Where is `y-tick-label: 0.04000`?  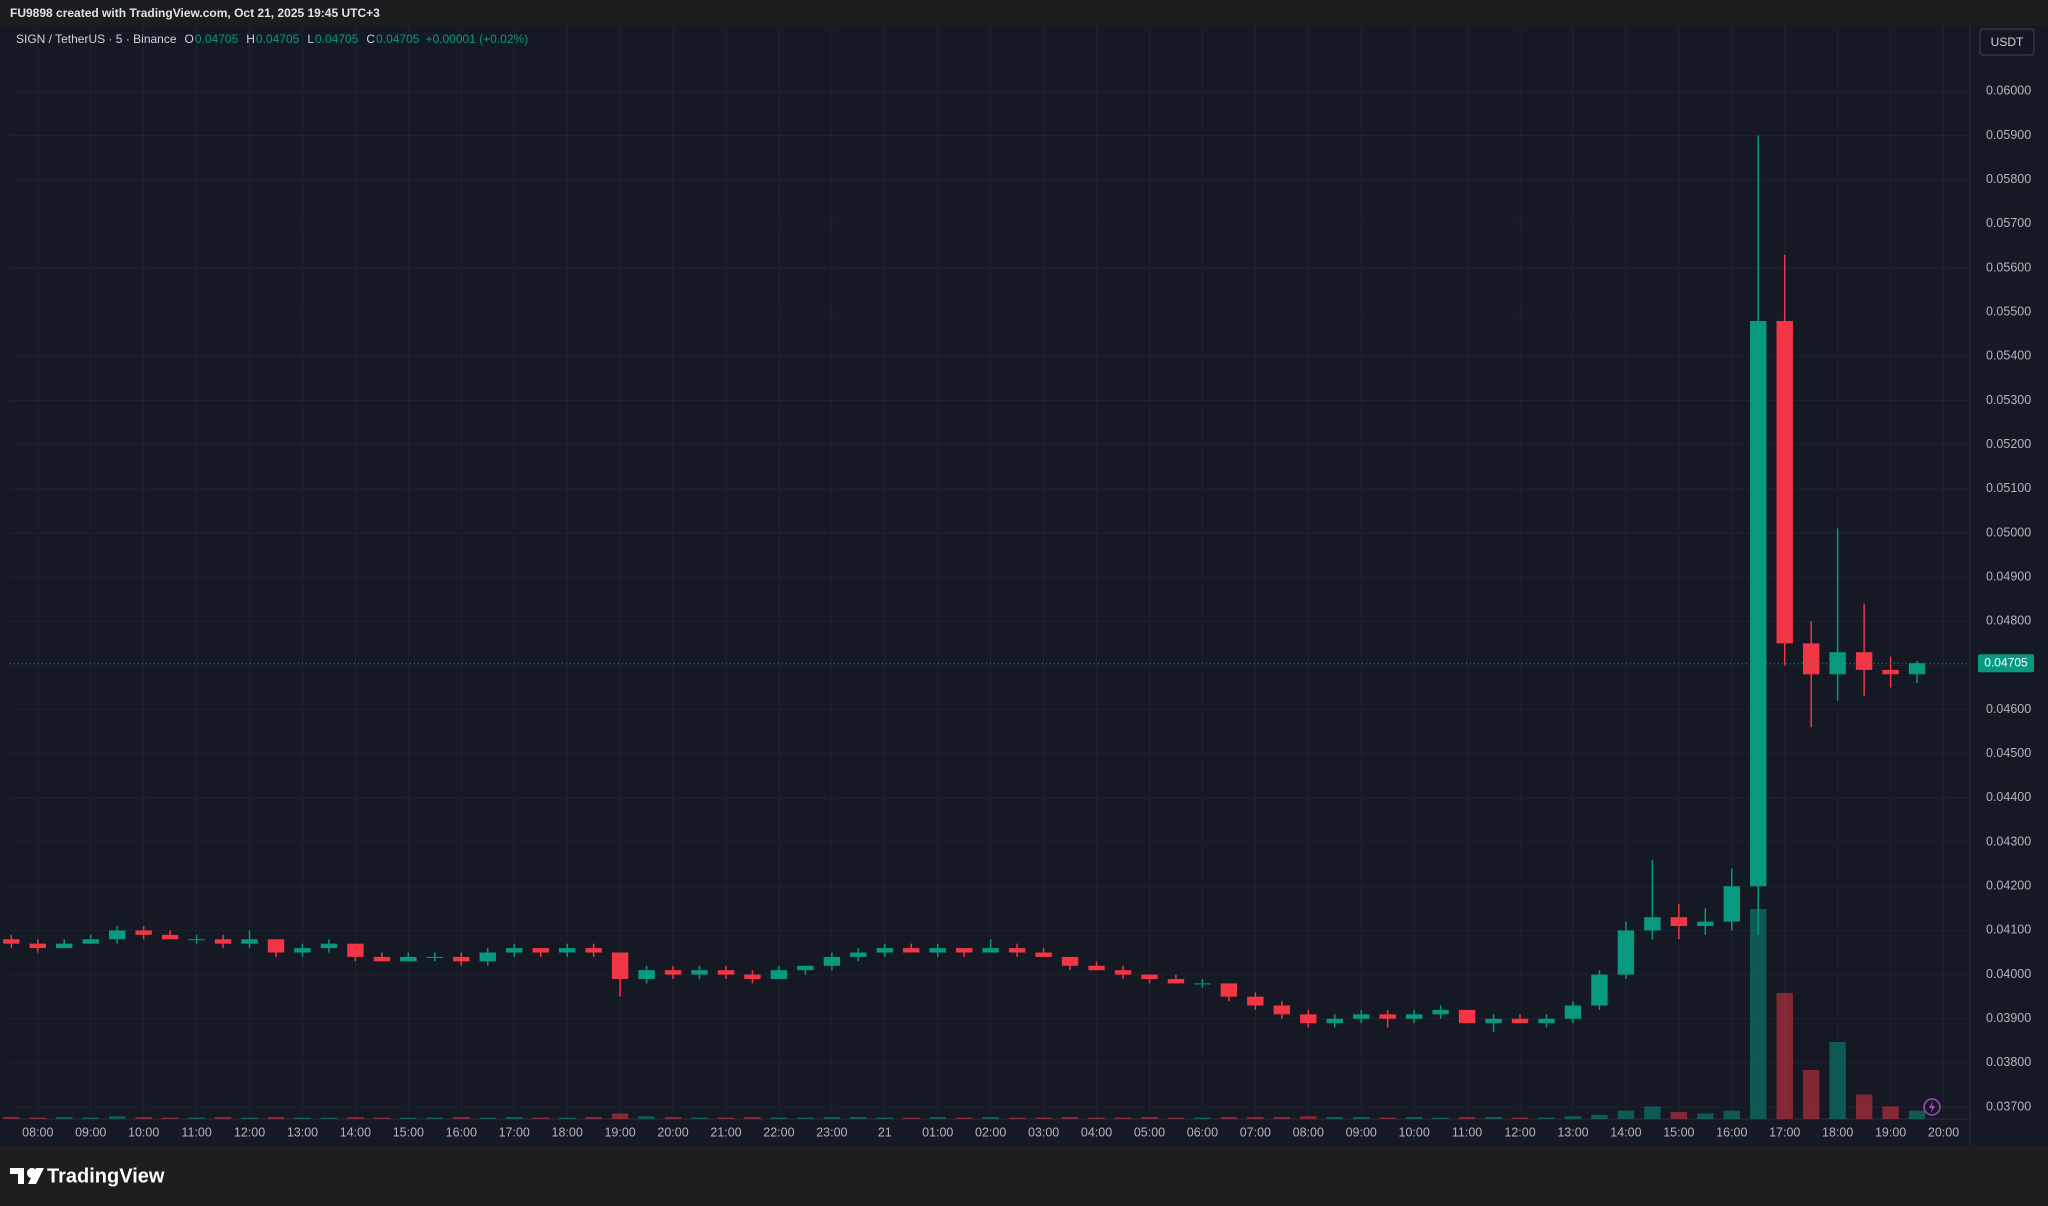
y-tick-label: 0.04000 is located at coordinates (2008, 974).